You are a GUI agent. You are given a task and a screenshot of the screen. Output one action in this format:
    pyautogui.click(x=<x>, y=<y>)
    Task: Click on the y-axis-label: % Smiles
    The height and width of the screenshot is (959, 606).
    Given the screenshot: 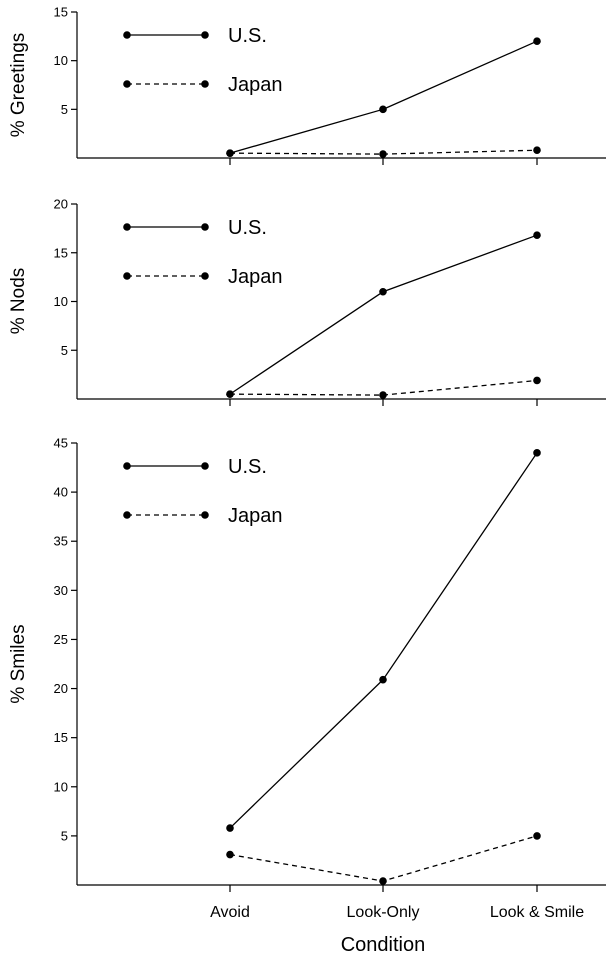 What is the action you would take?
    pyautogui.click(x=18, y=663)
    